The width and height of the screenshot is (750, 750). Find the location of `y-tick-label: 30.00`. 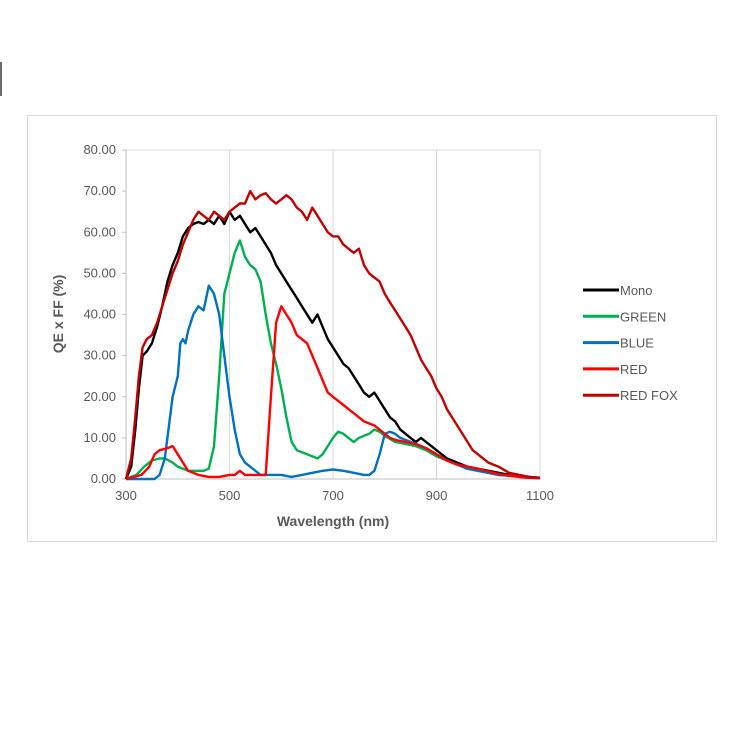

y-tick-label: 30.00 is located at coordinates (99, 355).